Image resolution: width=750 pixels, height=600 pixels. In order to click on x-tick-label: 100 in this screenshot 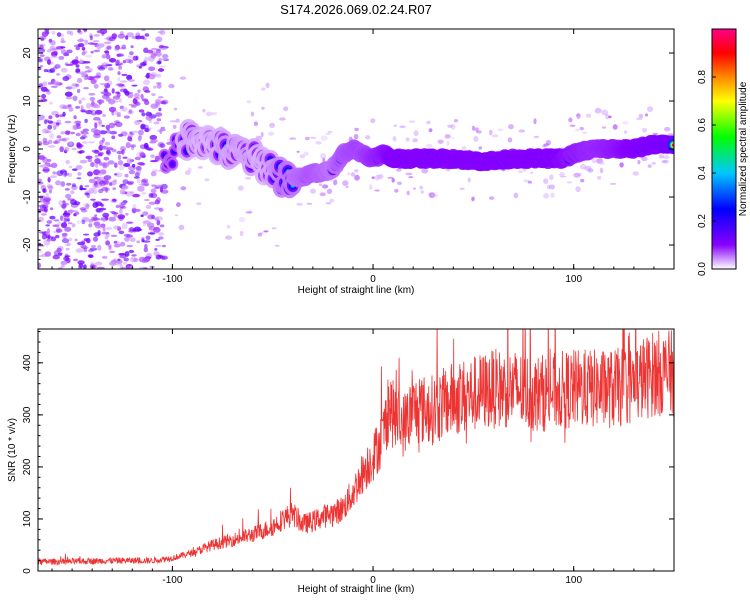, I will do `click(573, 279)`.